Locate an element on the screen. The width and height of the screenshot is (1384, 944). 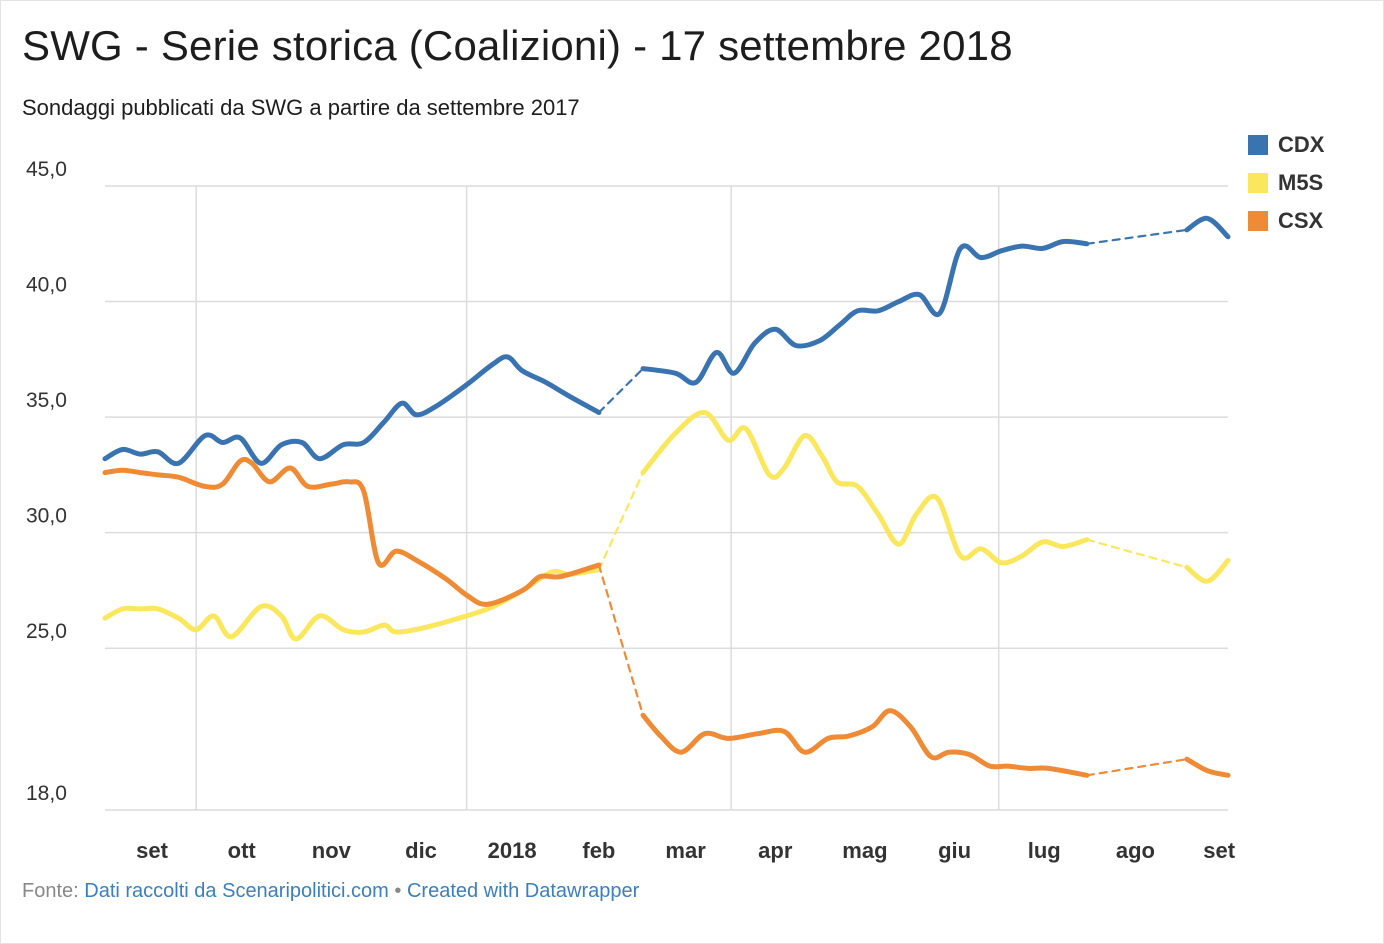
y-tick-label: 45,0 is located at coordinates (46, 169).